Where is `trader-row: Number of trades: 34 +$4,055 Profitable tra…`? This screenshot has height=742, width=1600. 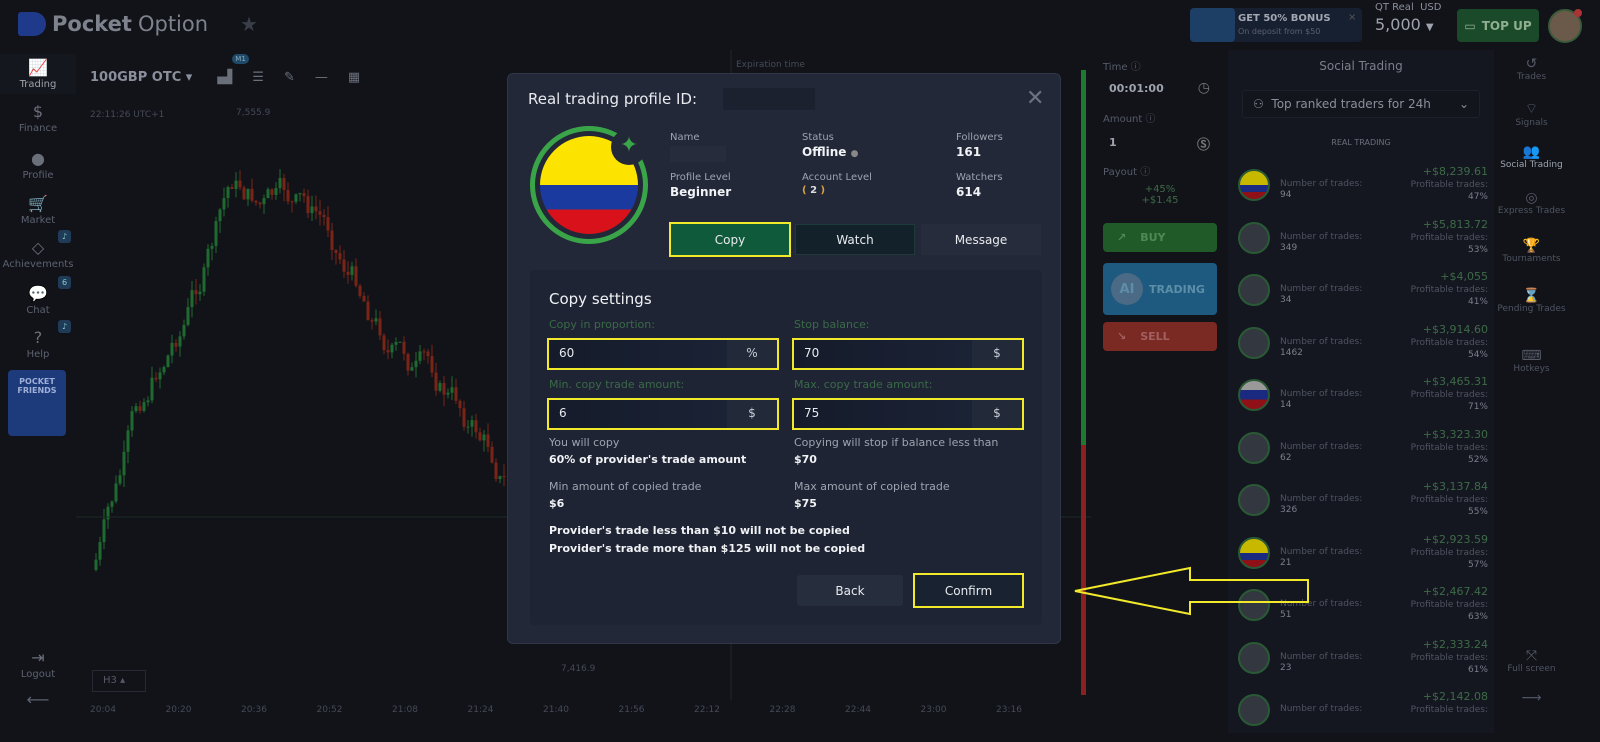 trader-row: Number of trades: 34 +$4,055 Profitable tra… is located at coordinates (1363, 296).